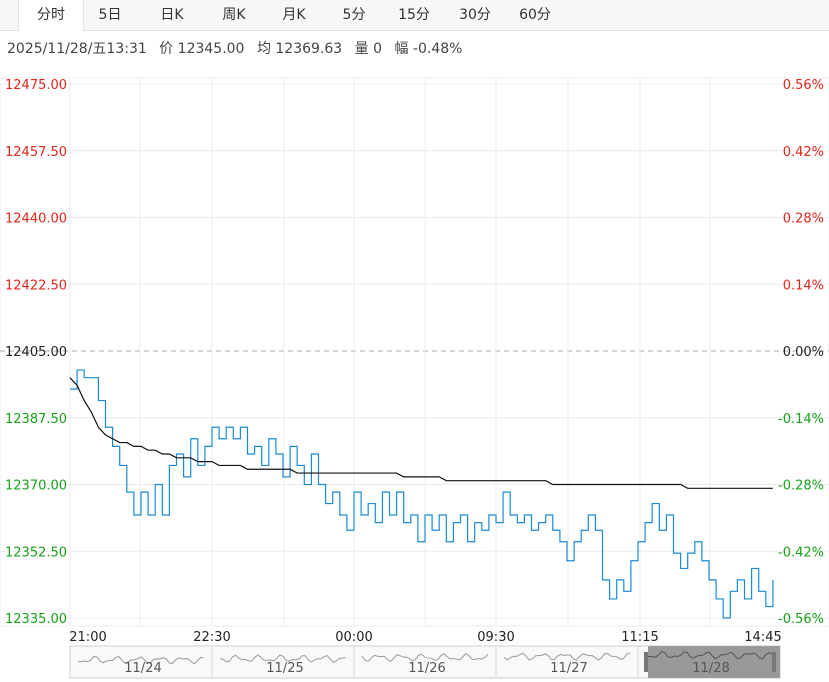  Describe the element at coordinates (801, 619) in the screenshot. I see `right-tick-label: -0.56%` at that location.